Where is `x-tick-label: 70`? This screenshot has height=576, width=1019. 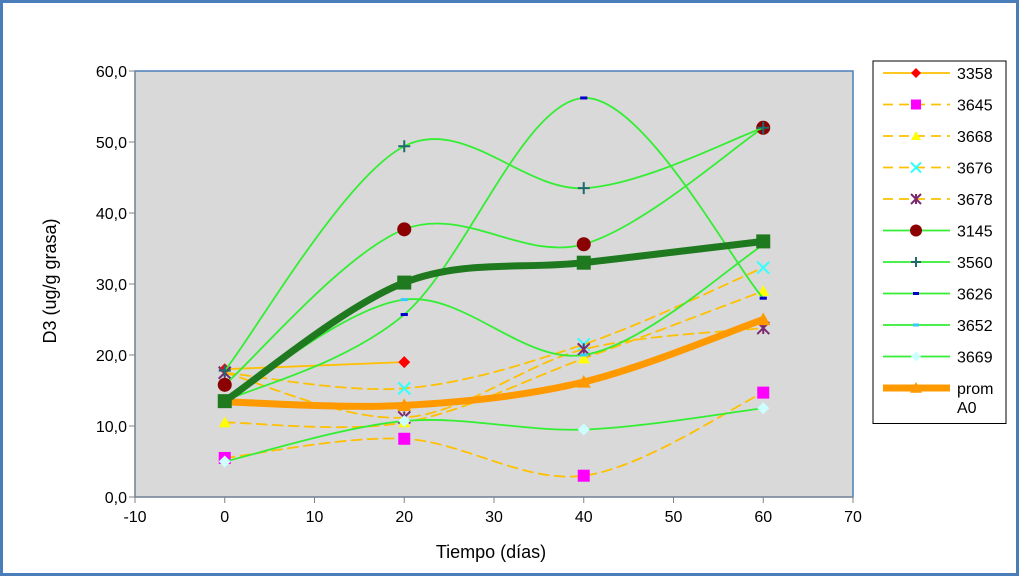
x-tick-label: 70 is located at coordinates (853, 517).